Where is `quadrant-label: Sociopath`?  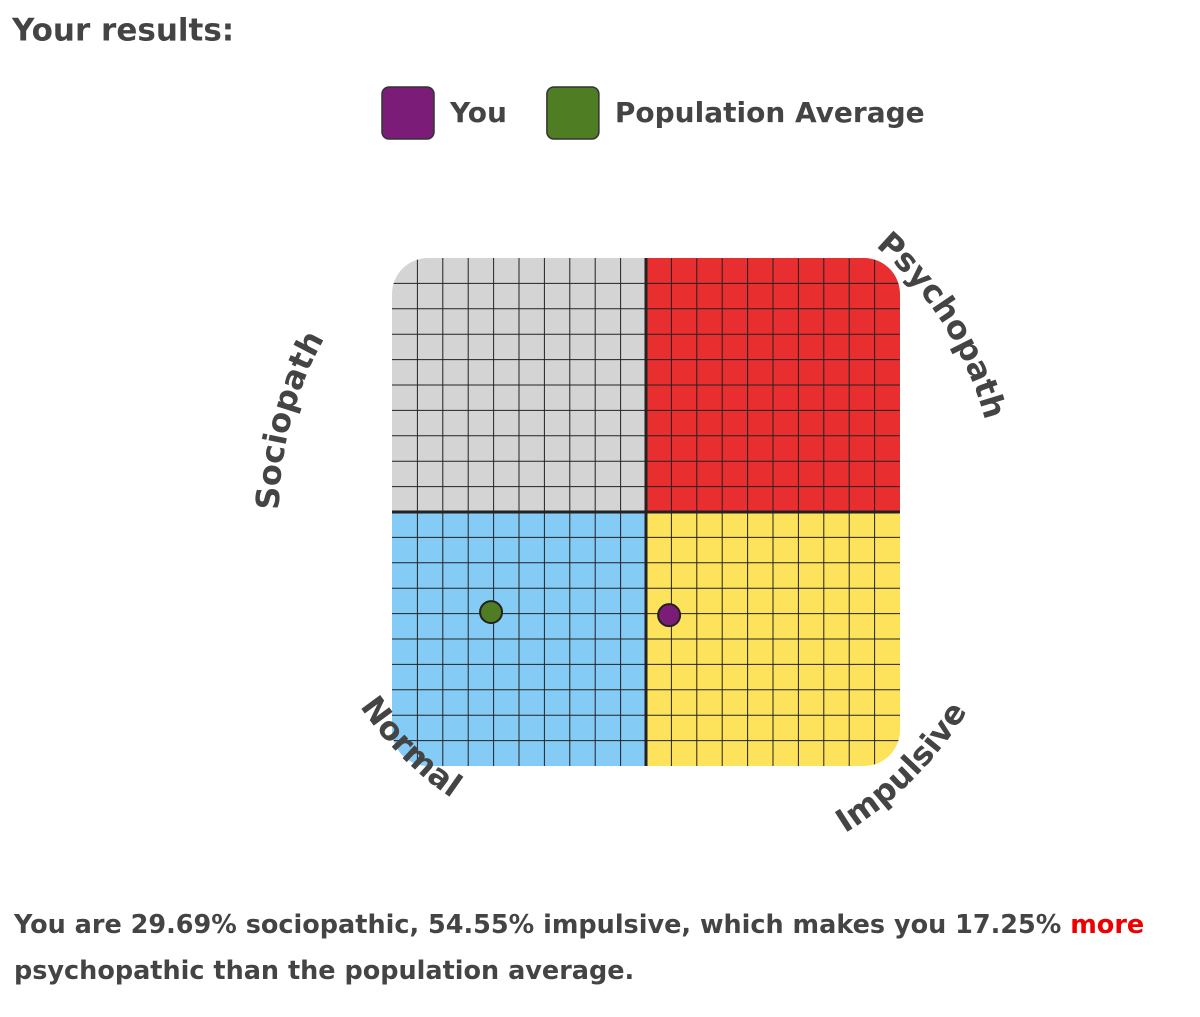
quadrant-label: Sociopath is located at coordinates (290, 417).